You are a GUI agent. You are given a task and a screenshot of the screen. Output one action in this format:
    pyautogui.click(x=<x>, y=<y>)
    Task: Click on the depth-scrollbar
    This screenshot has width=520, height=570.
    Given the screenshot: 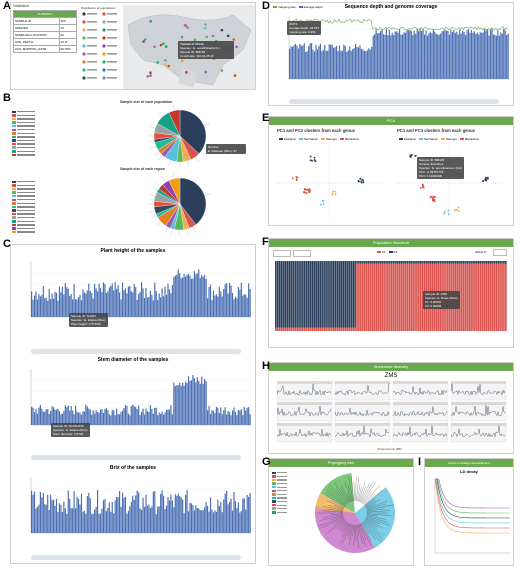 What is the action you would take?
    pyautogui.click(x=394, y=101)
    